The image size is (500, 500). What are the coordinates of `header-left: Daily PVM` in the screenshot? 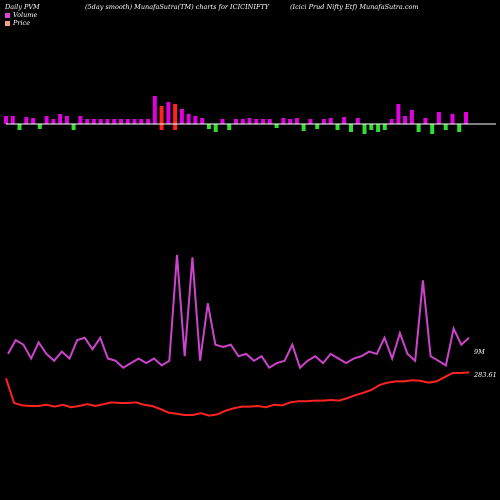 It's located at (22, 7).